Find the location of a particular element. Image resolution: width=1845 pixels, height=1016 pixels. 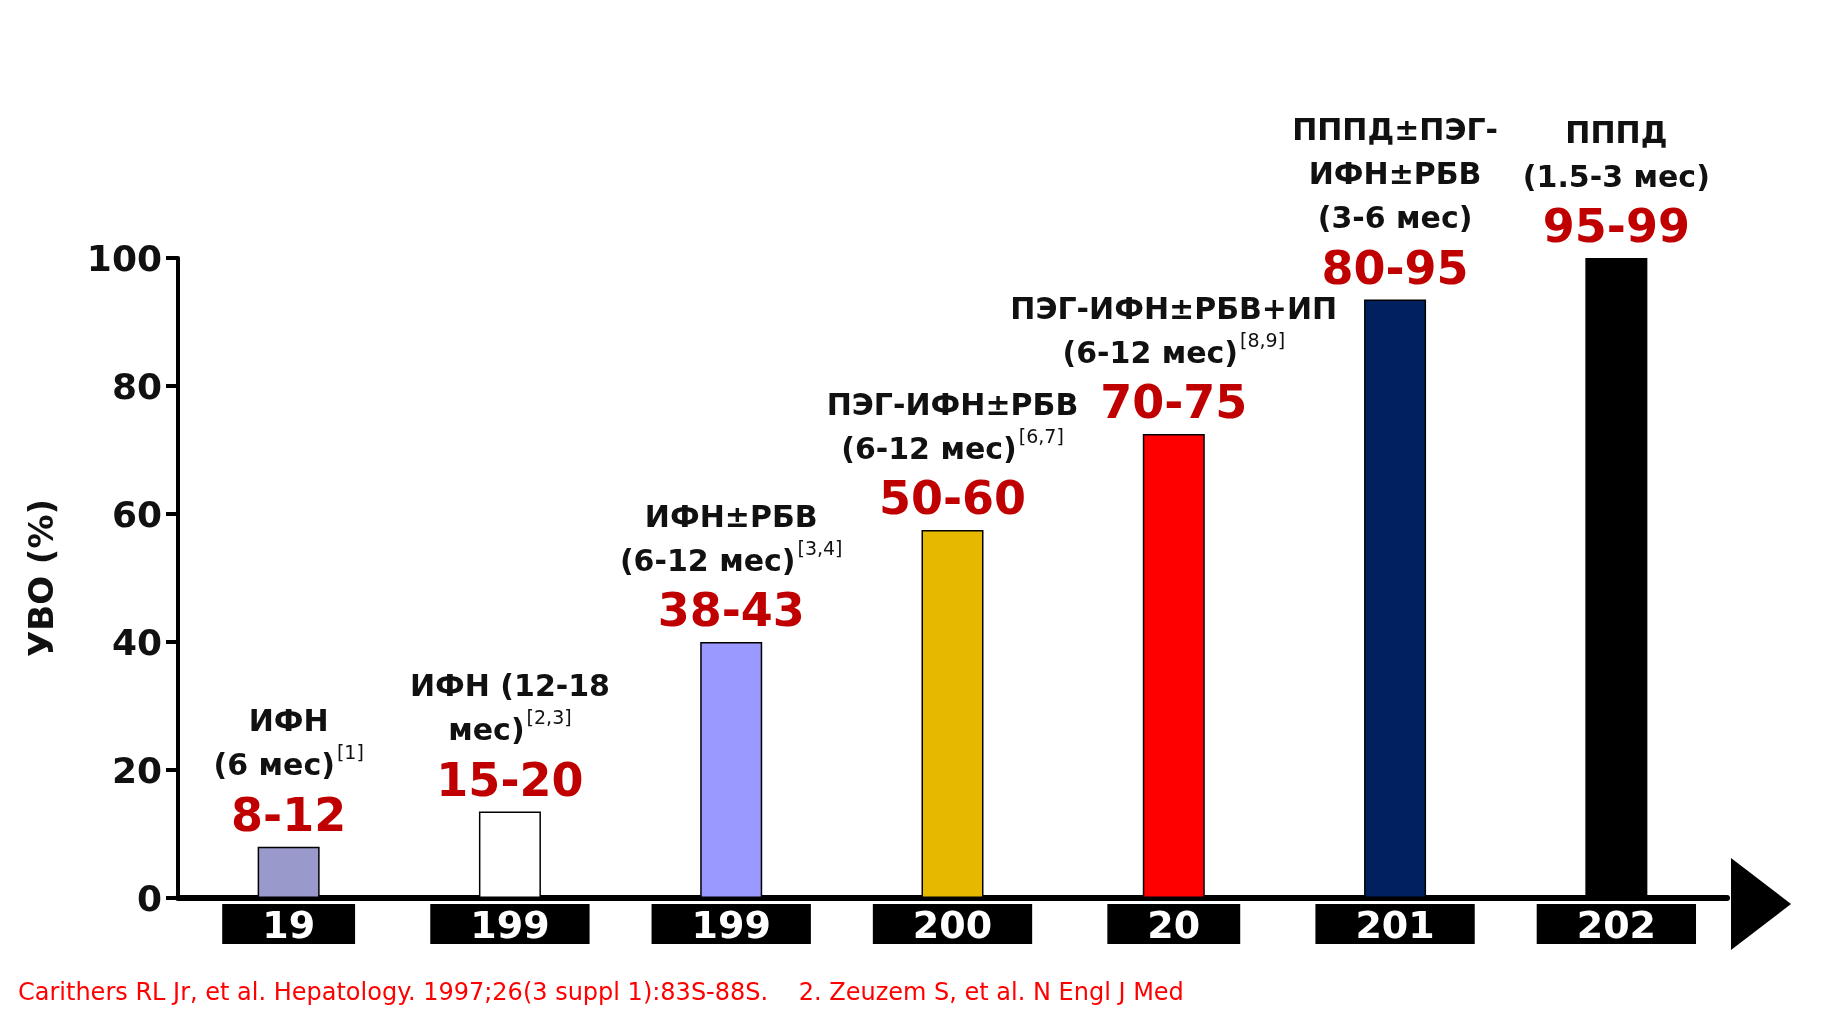

y-tick-label: 60 is located at coordinates (136, 514).